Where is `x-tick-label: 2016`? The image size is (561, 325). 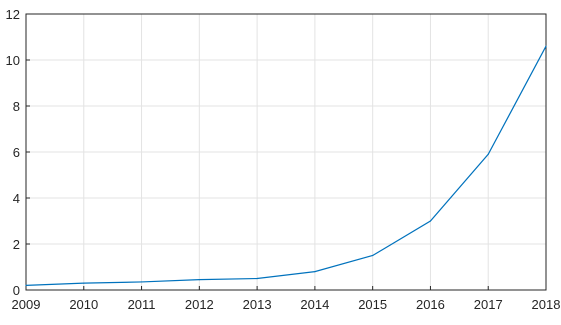
x-tick-label: 2016 is located at coordinates (430, 304).